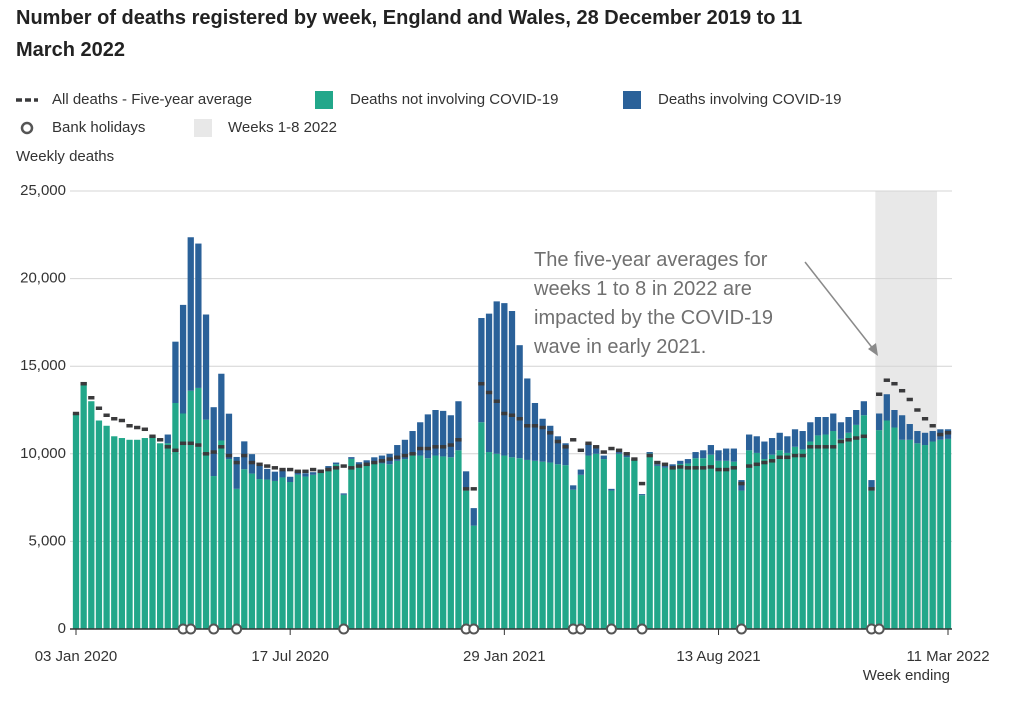 Image resolution: width=1024 pixels, height=702 pixels. Describe the element at coordinates (43, 365) in the screenshot. I see `y-tick-label: 15,000` at that location.